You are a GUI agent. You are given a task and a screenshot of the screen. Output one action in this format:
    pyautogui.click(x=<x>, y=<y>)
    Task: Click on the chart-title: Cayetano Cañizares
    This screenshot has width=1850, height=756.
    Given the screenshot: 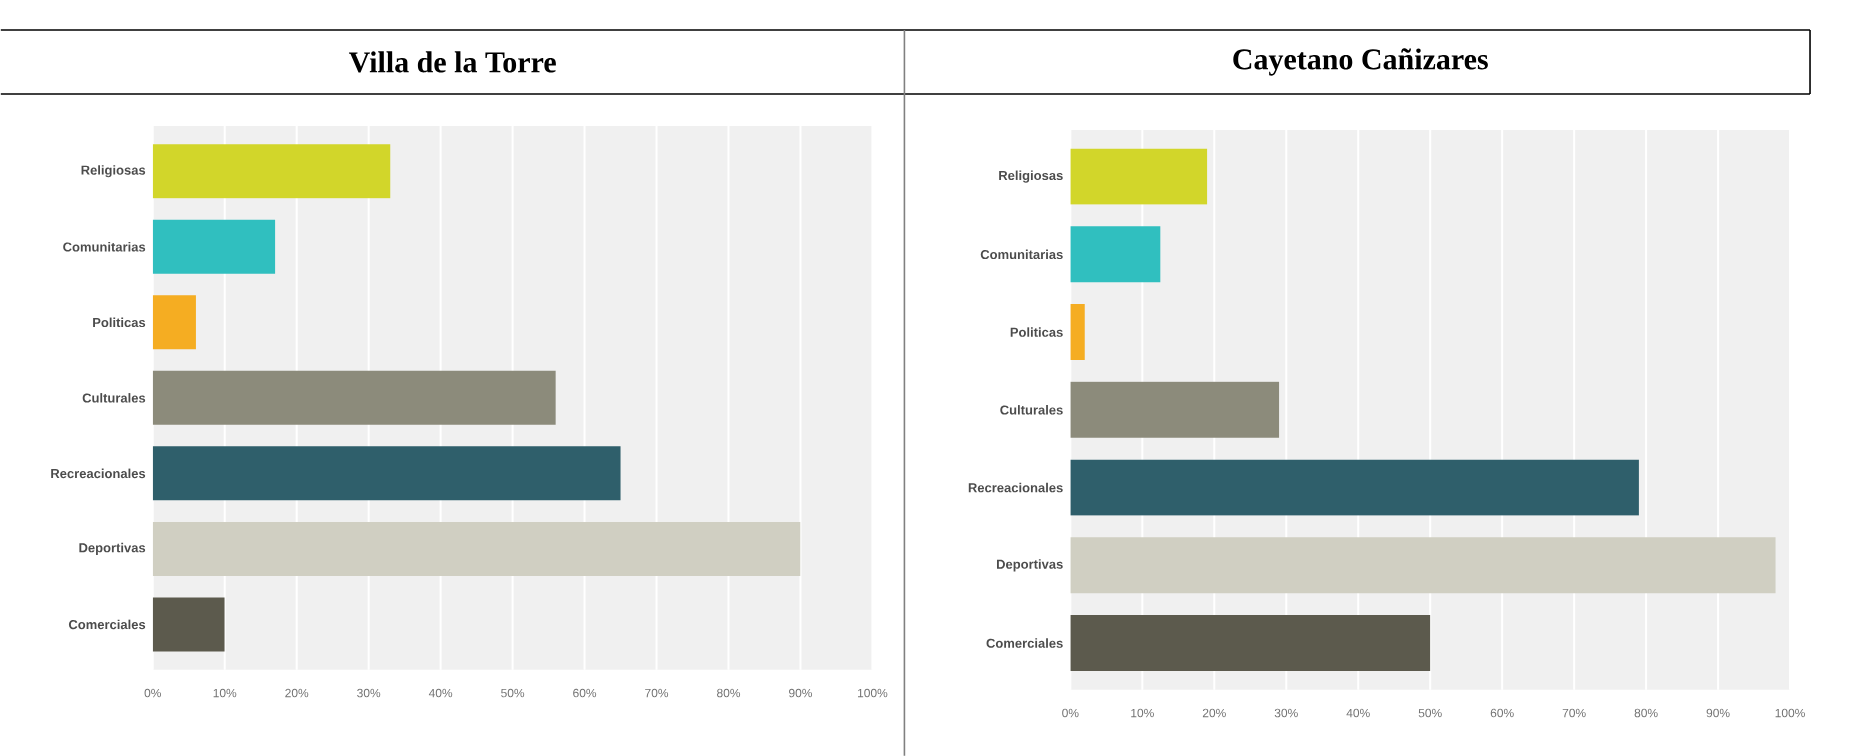 What is the action you would take?
    pyautogui.click(x=1360, y=62)
    